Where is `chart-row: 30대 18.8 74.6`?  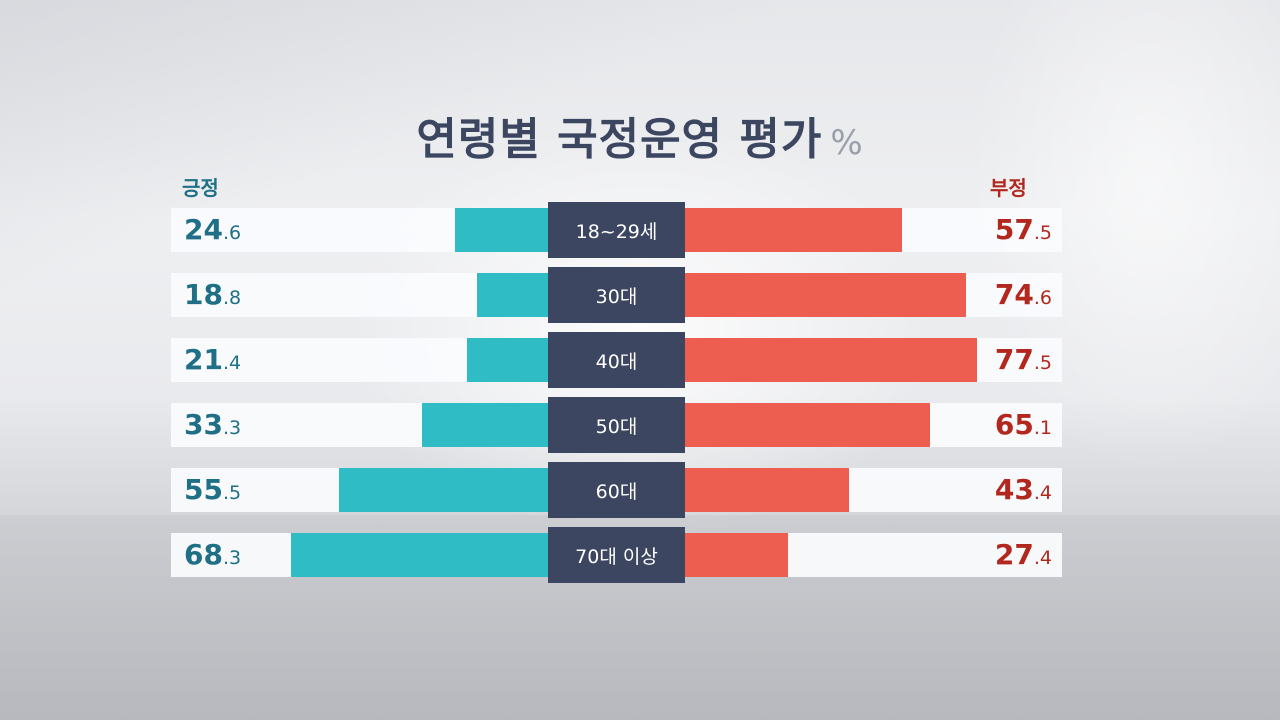
chart-row: 30대 18.8 74.6 is located at coordinates (616, 295).